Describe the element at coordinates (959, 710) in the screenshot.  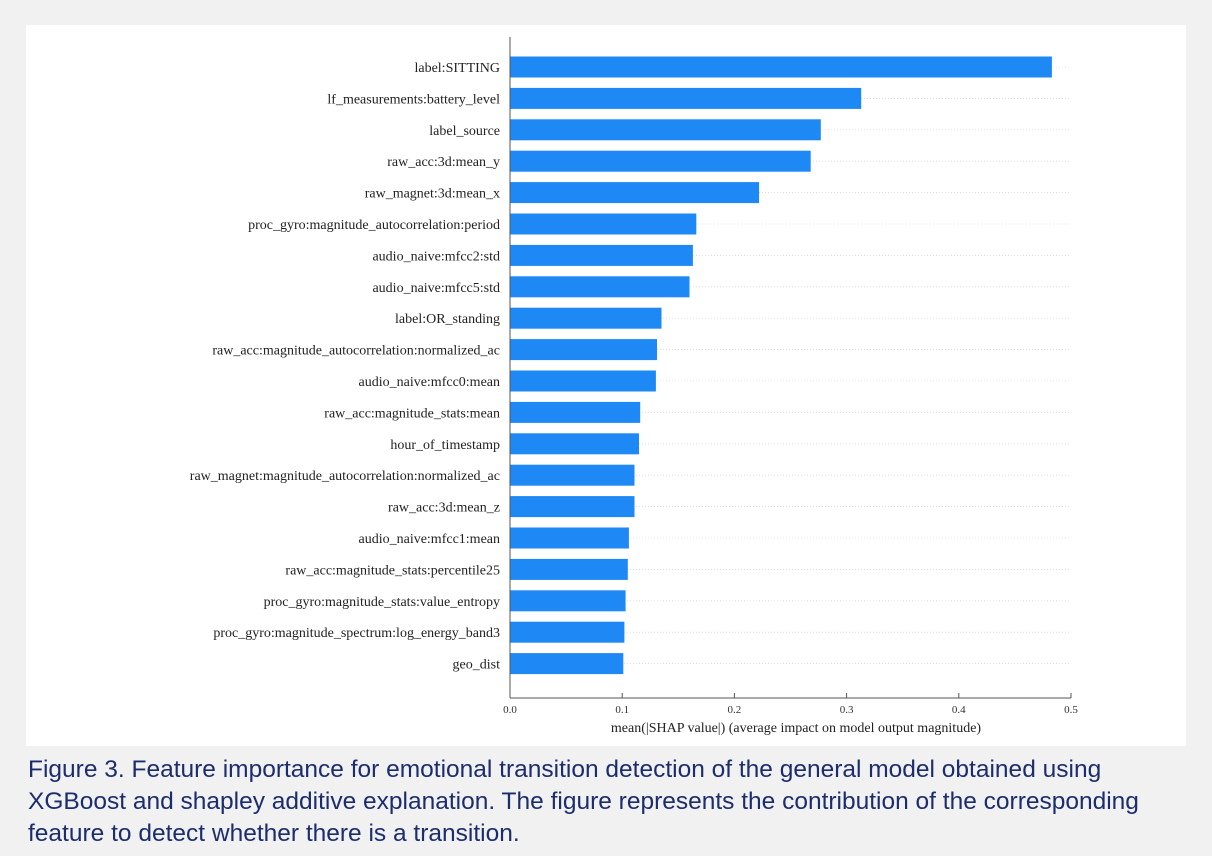
I see `x-tick-label-4: 0.4` at that location.